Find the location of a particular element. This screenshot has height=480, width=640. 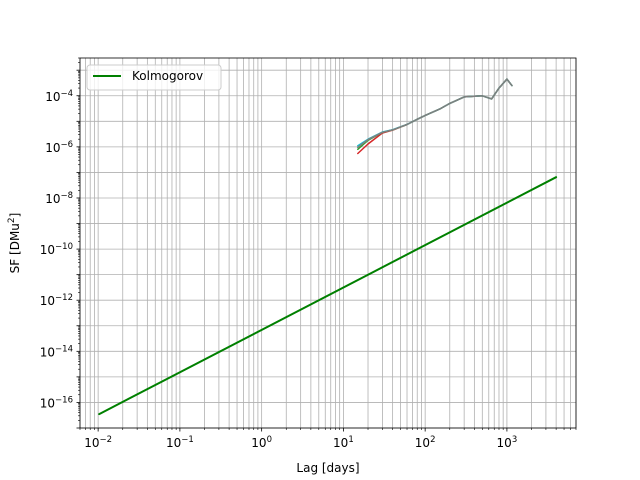

y-axis-label: SF [DMu2] is located at coordinates (14, 243).